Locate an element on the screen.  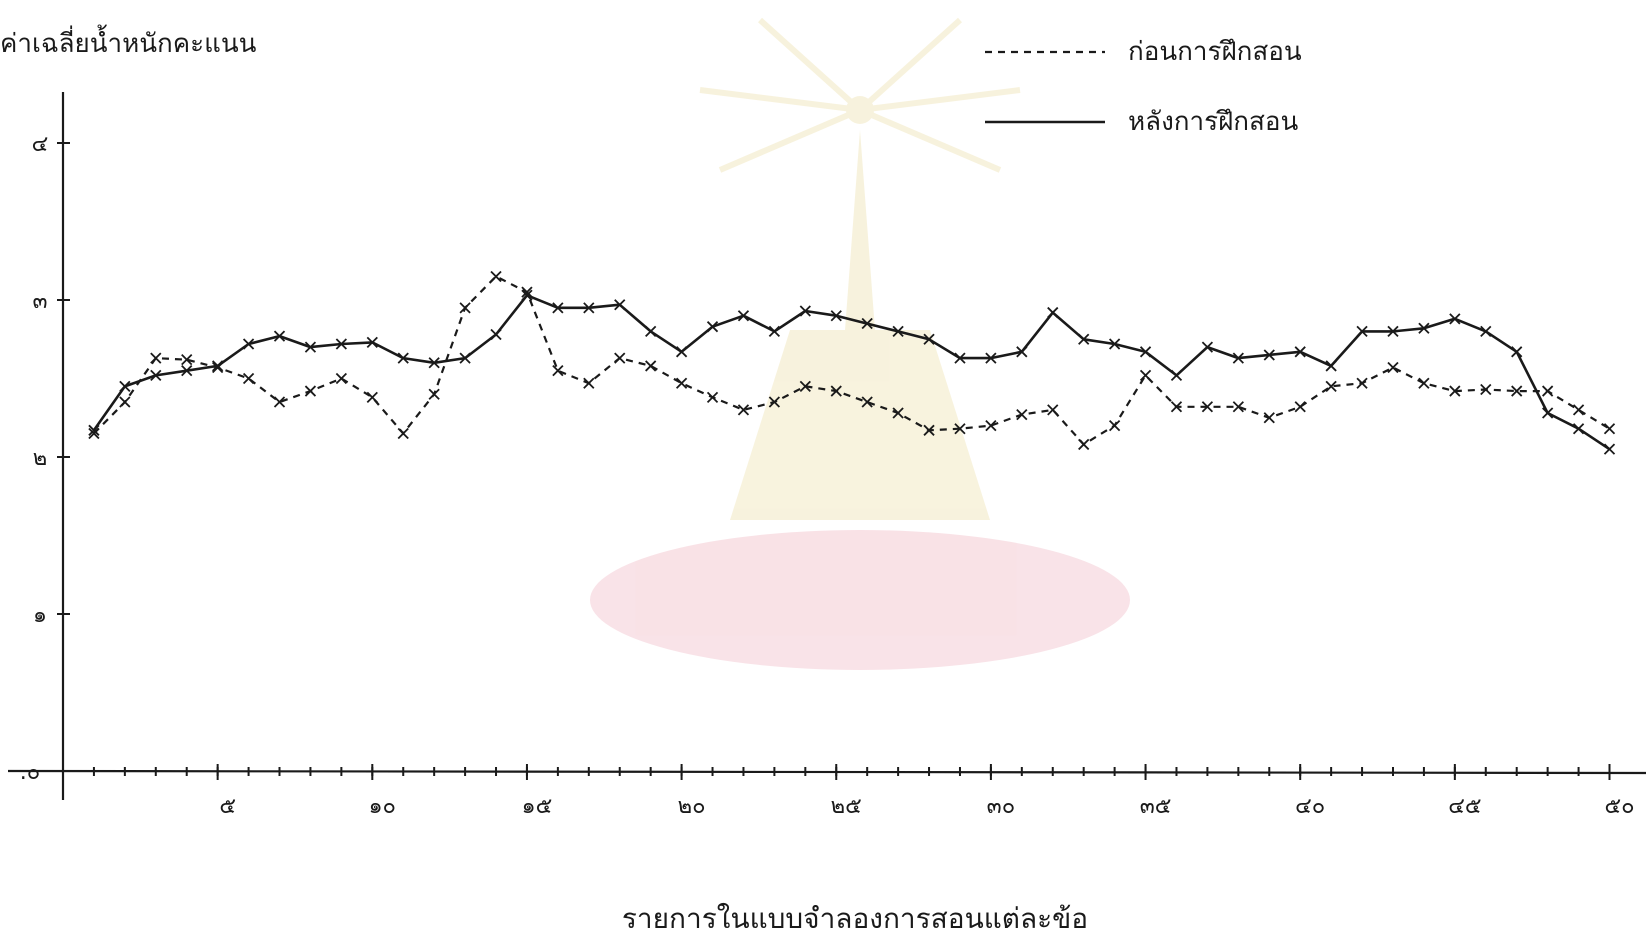
x-tick-label: ๓๕ is located at coordinates (1156, 806).